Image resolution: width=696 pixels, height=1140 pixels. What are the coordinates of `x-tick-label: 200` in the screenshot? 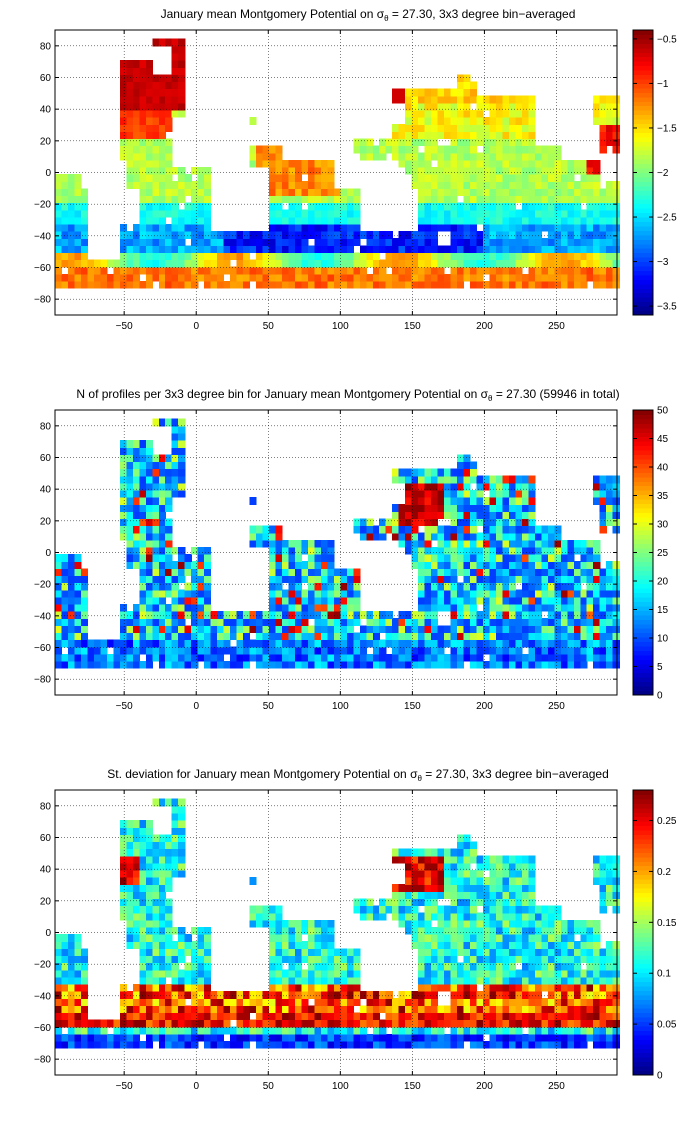 It's located at (484, 326).